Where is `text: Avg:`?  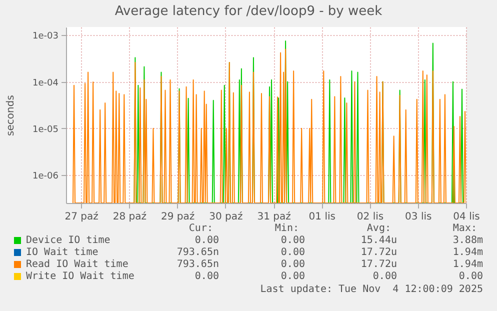
text: Avg: is located at coordinates (378, 229).